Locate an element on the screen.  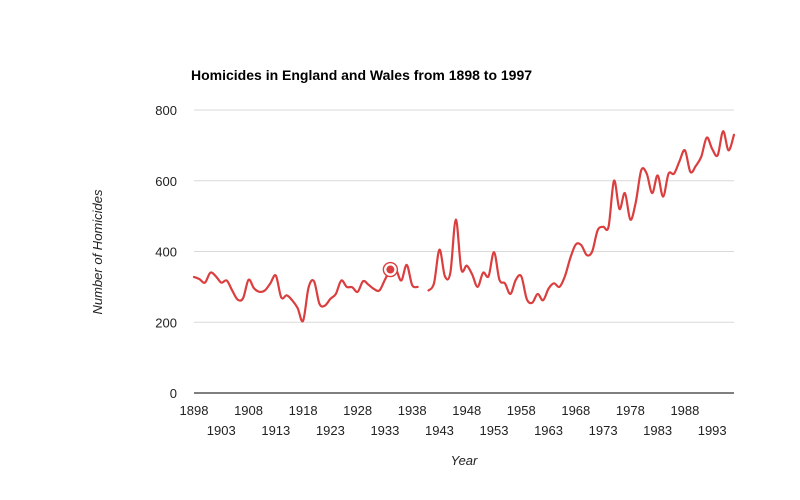
x-tick-label-1938: 1938 is located at coordinates (412, 410).